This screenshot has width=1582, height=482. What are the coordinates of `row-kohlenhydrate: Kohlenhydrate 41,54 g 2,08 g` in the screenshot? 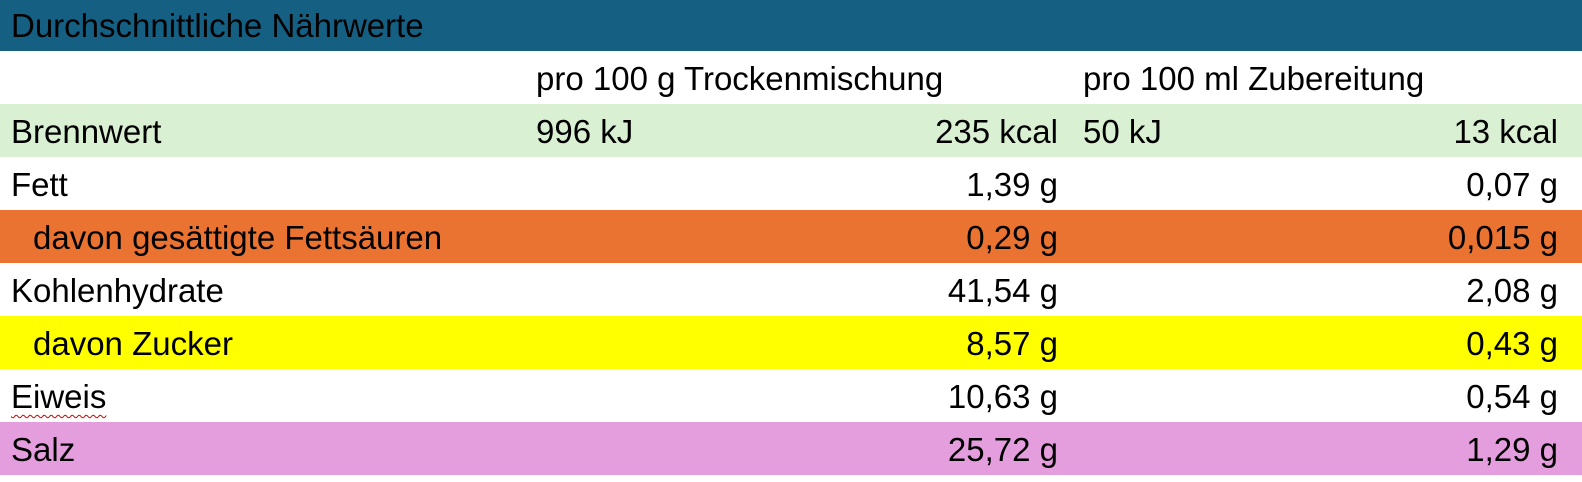 It's located at (791, 289).